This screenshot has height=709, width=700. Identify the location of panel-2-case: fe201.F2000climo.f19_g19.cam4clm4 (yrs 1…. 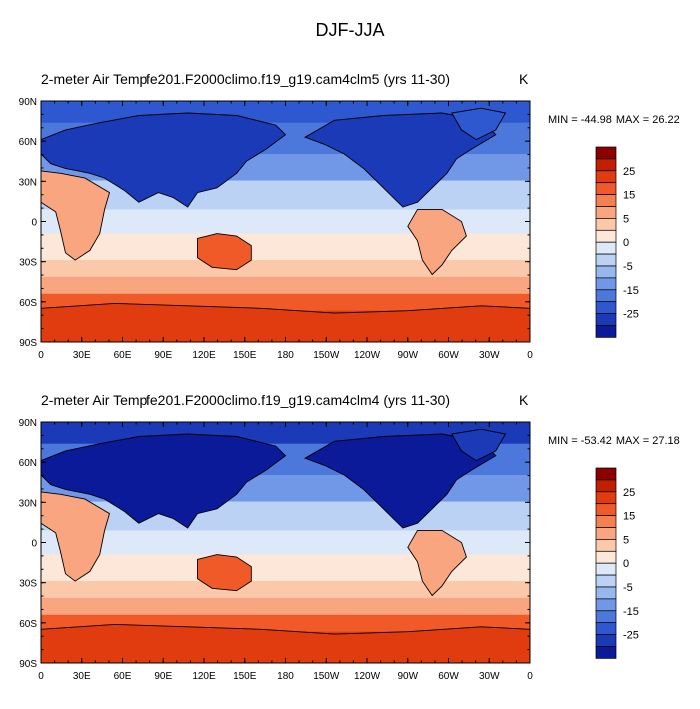
(298, 400).